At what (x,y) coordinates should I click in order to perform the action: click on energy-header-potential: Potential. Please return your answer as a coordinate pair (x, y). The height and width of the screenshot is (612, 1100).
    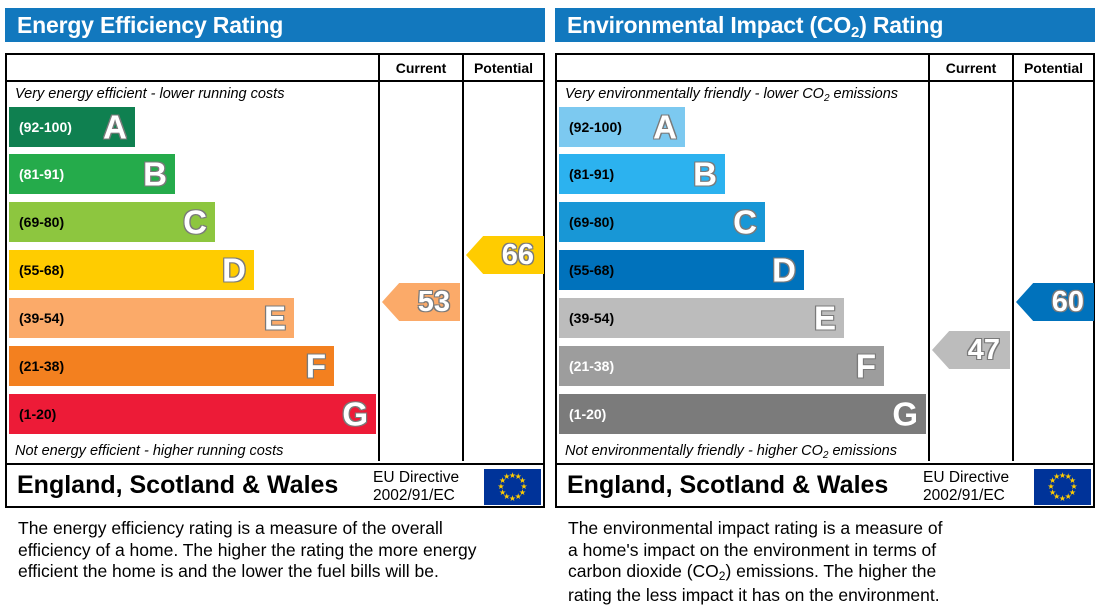
    Looking at the image, I should click on (503, 68).